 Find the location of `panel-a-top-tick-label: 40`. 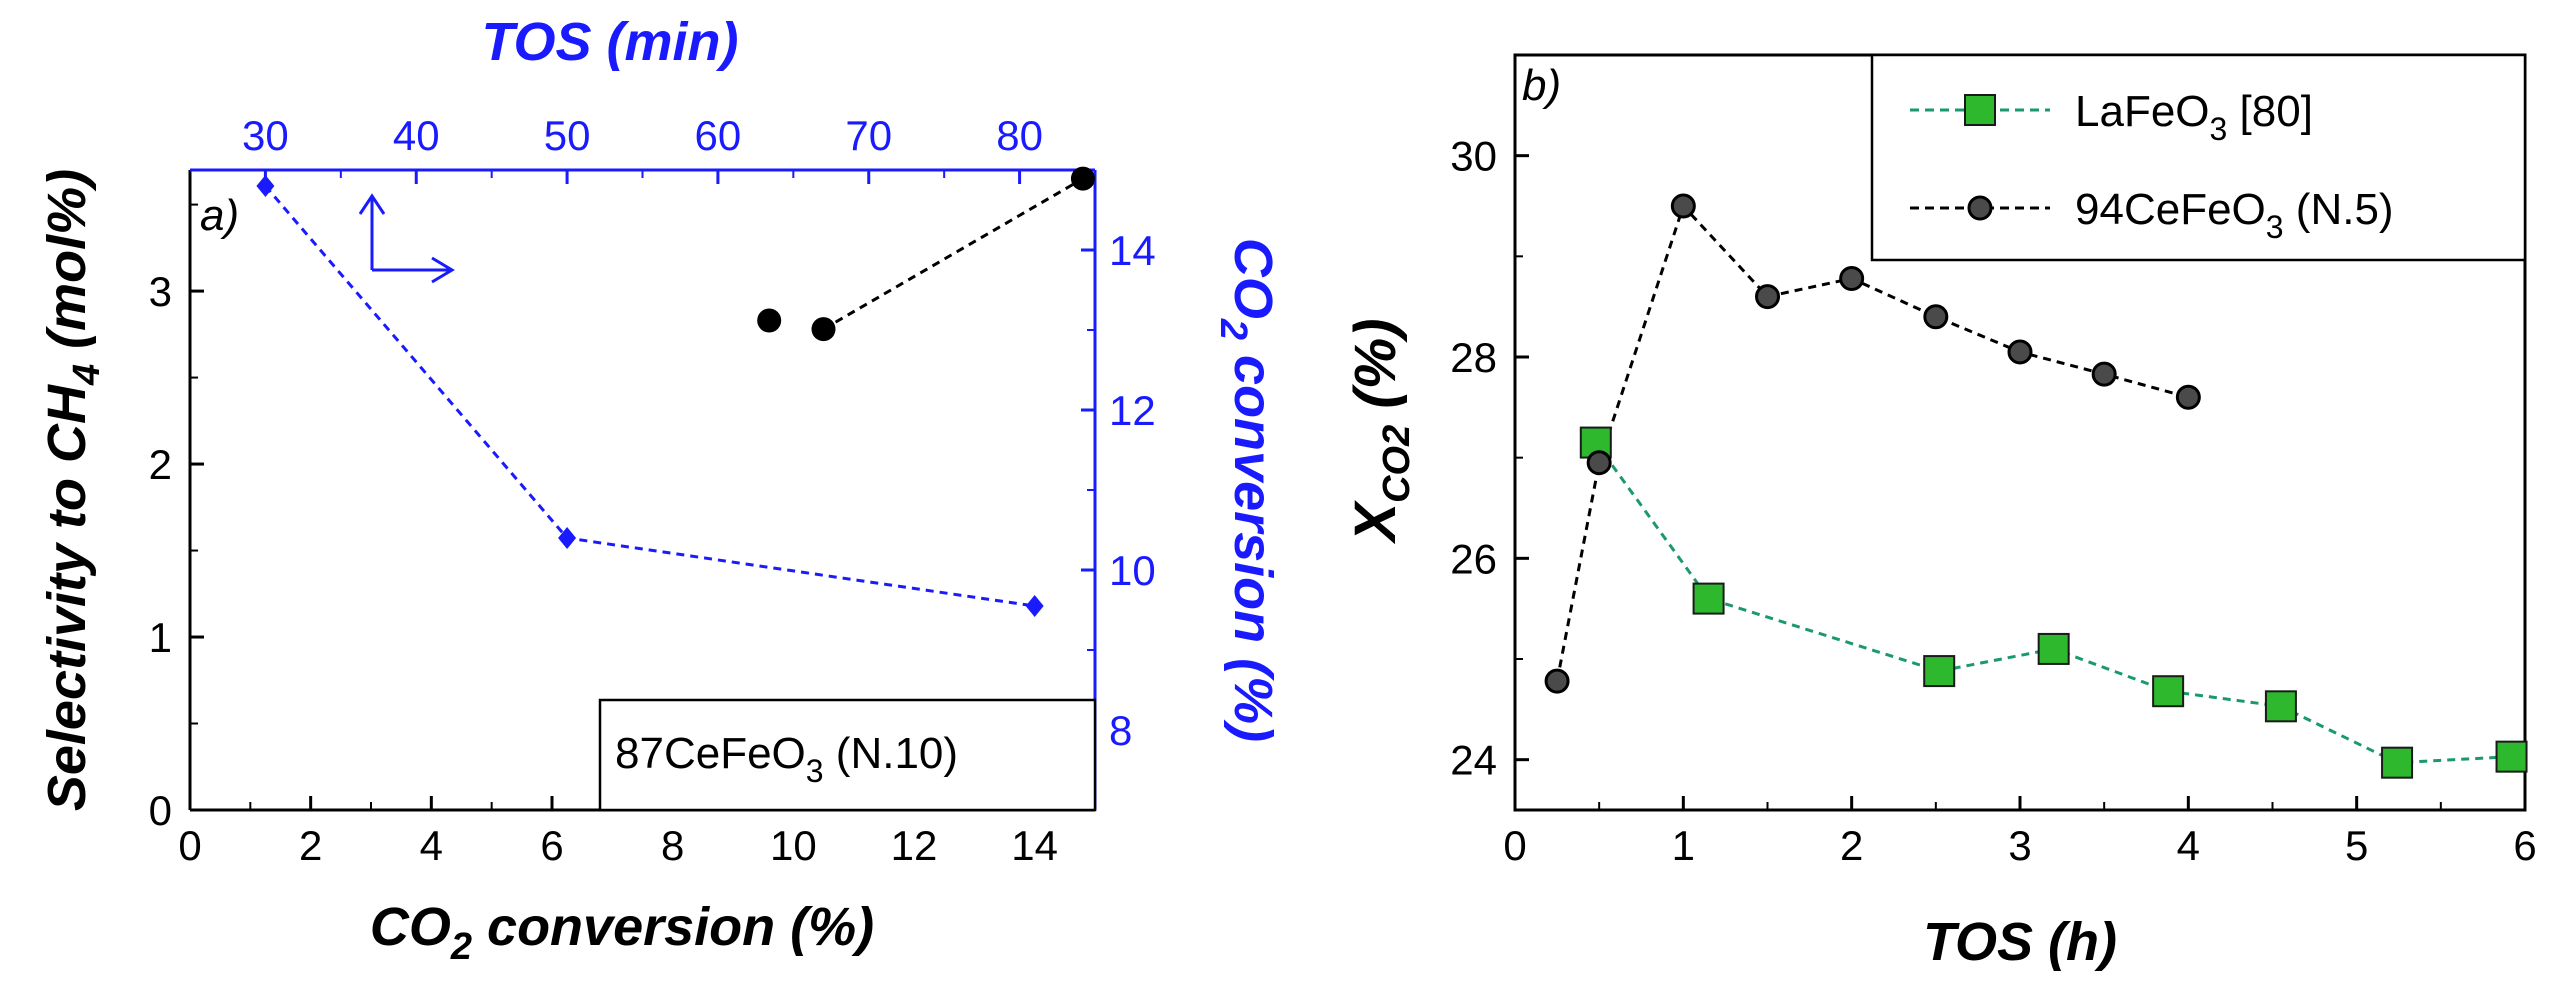

panel-a-top-tick-label: 40 is located at coordinates (416, 135).